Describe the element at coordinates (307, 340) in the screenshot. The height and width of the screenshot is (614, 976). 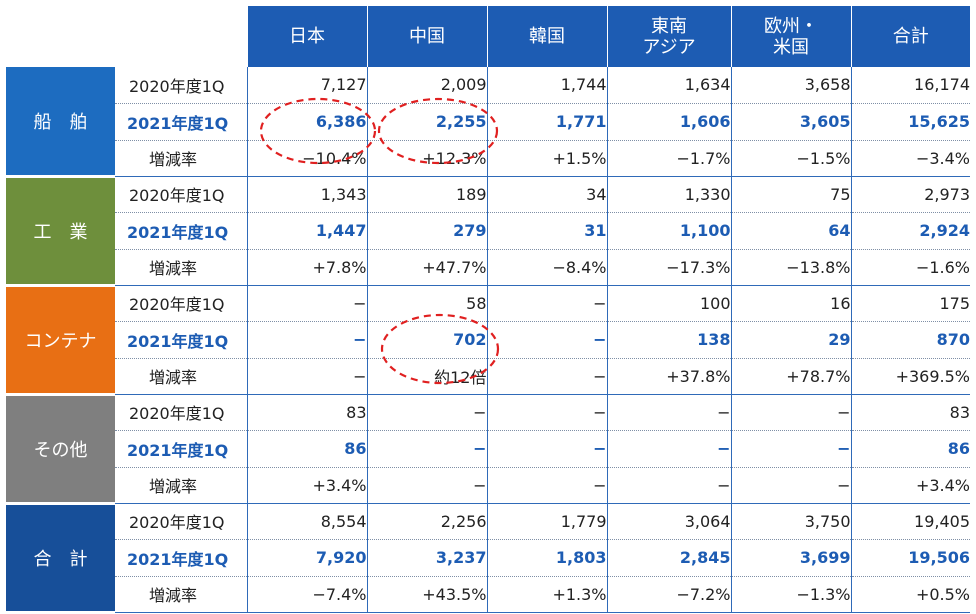
I see `cell-japan: −` at that location.